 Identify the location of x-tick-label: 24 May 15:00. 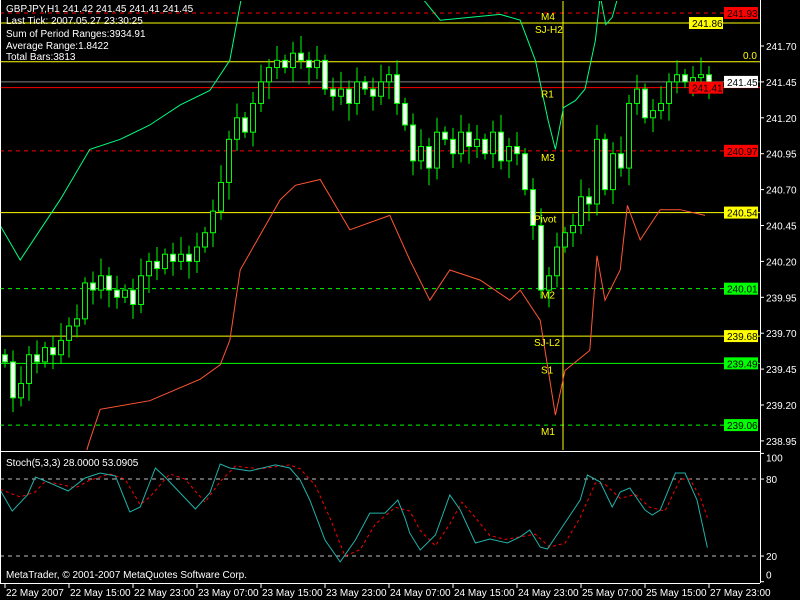
(484, 593).